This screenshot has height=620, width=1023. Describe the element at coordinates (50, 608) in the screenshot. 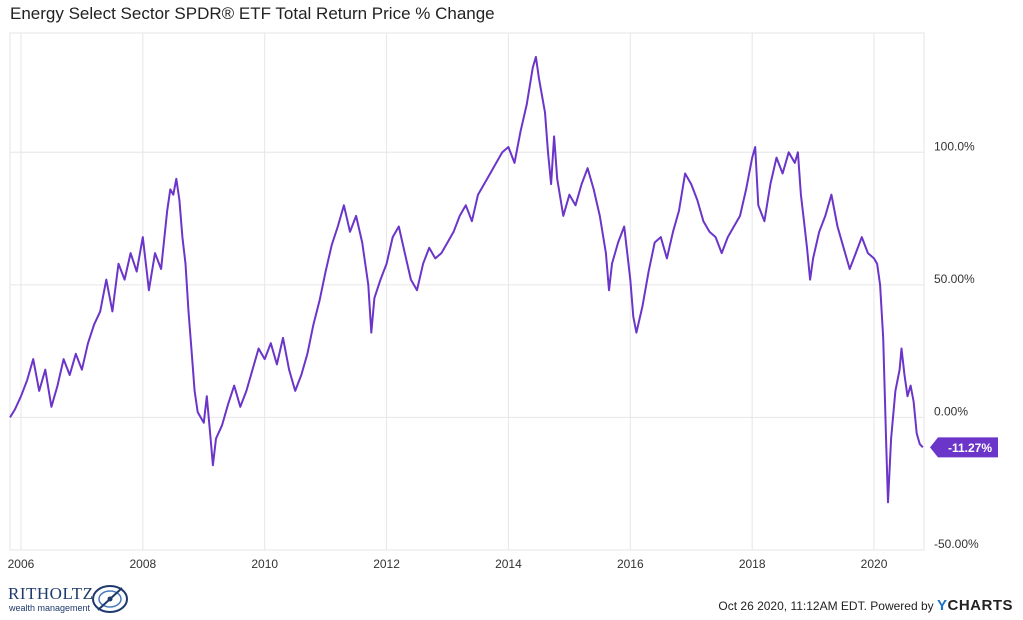

I see `logo-subtitle: wealth management` at that location.